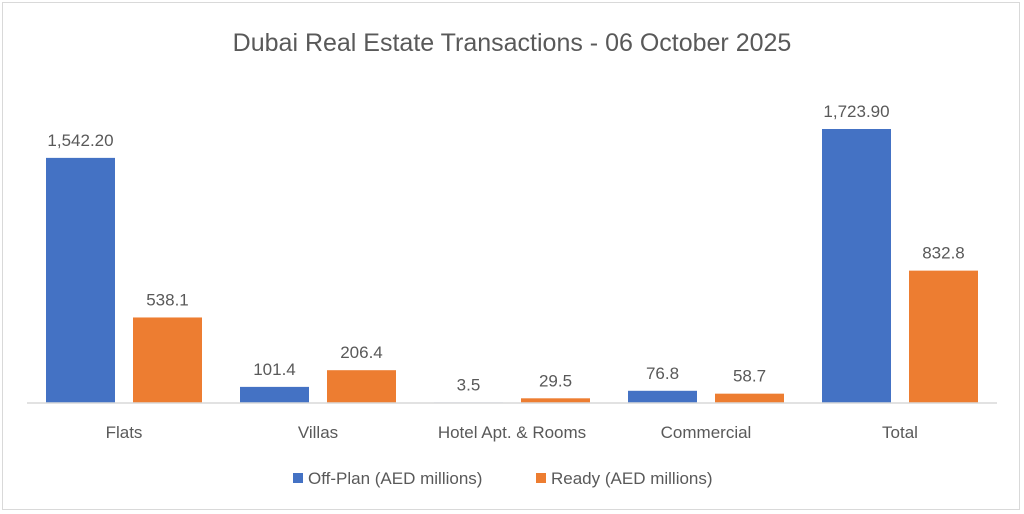 The image size is (1024, 514). What do you see at coordinates (706, 432) in the screenshot?
I see `x-tick-label: Commercial` at bounding box center [706, 432].